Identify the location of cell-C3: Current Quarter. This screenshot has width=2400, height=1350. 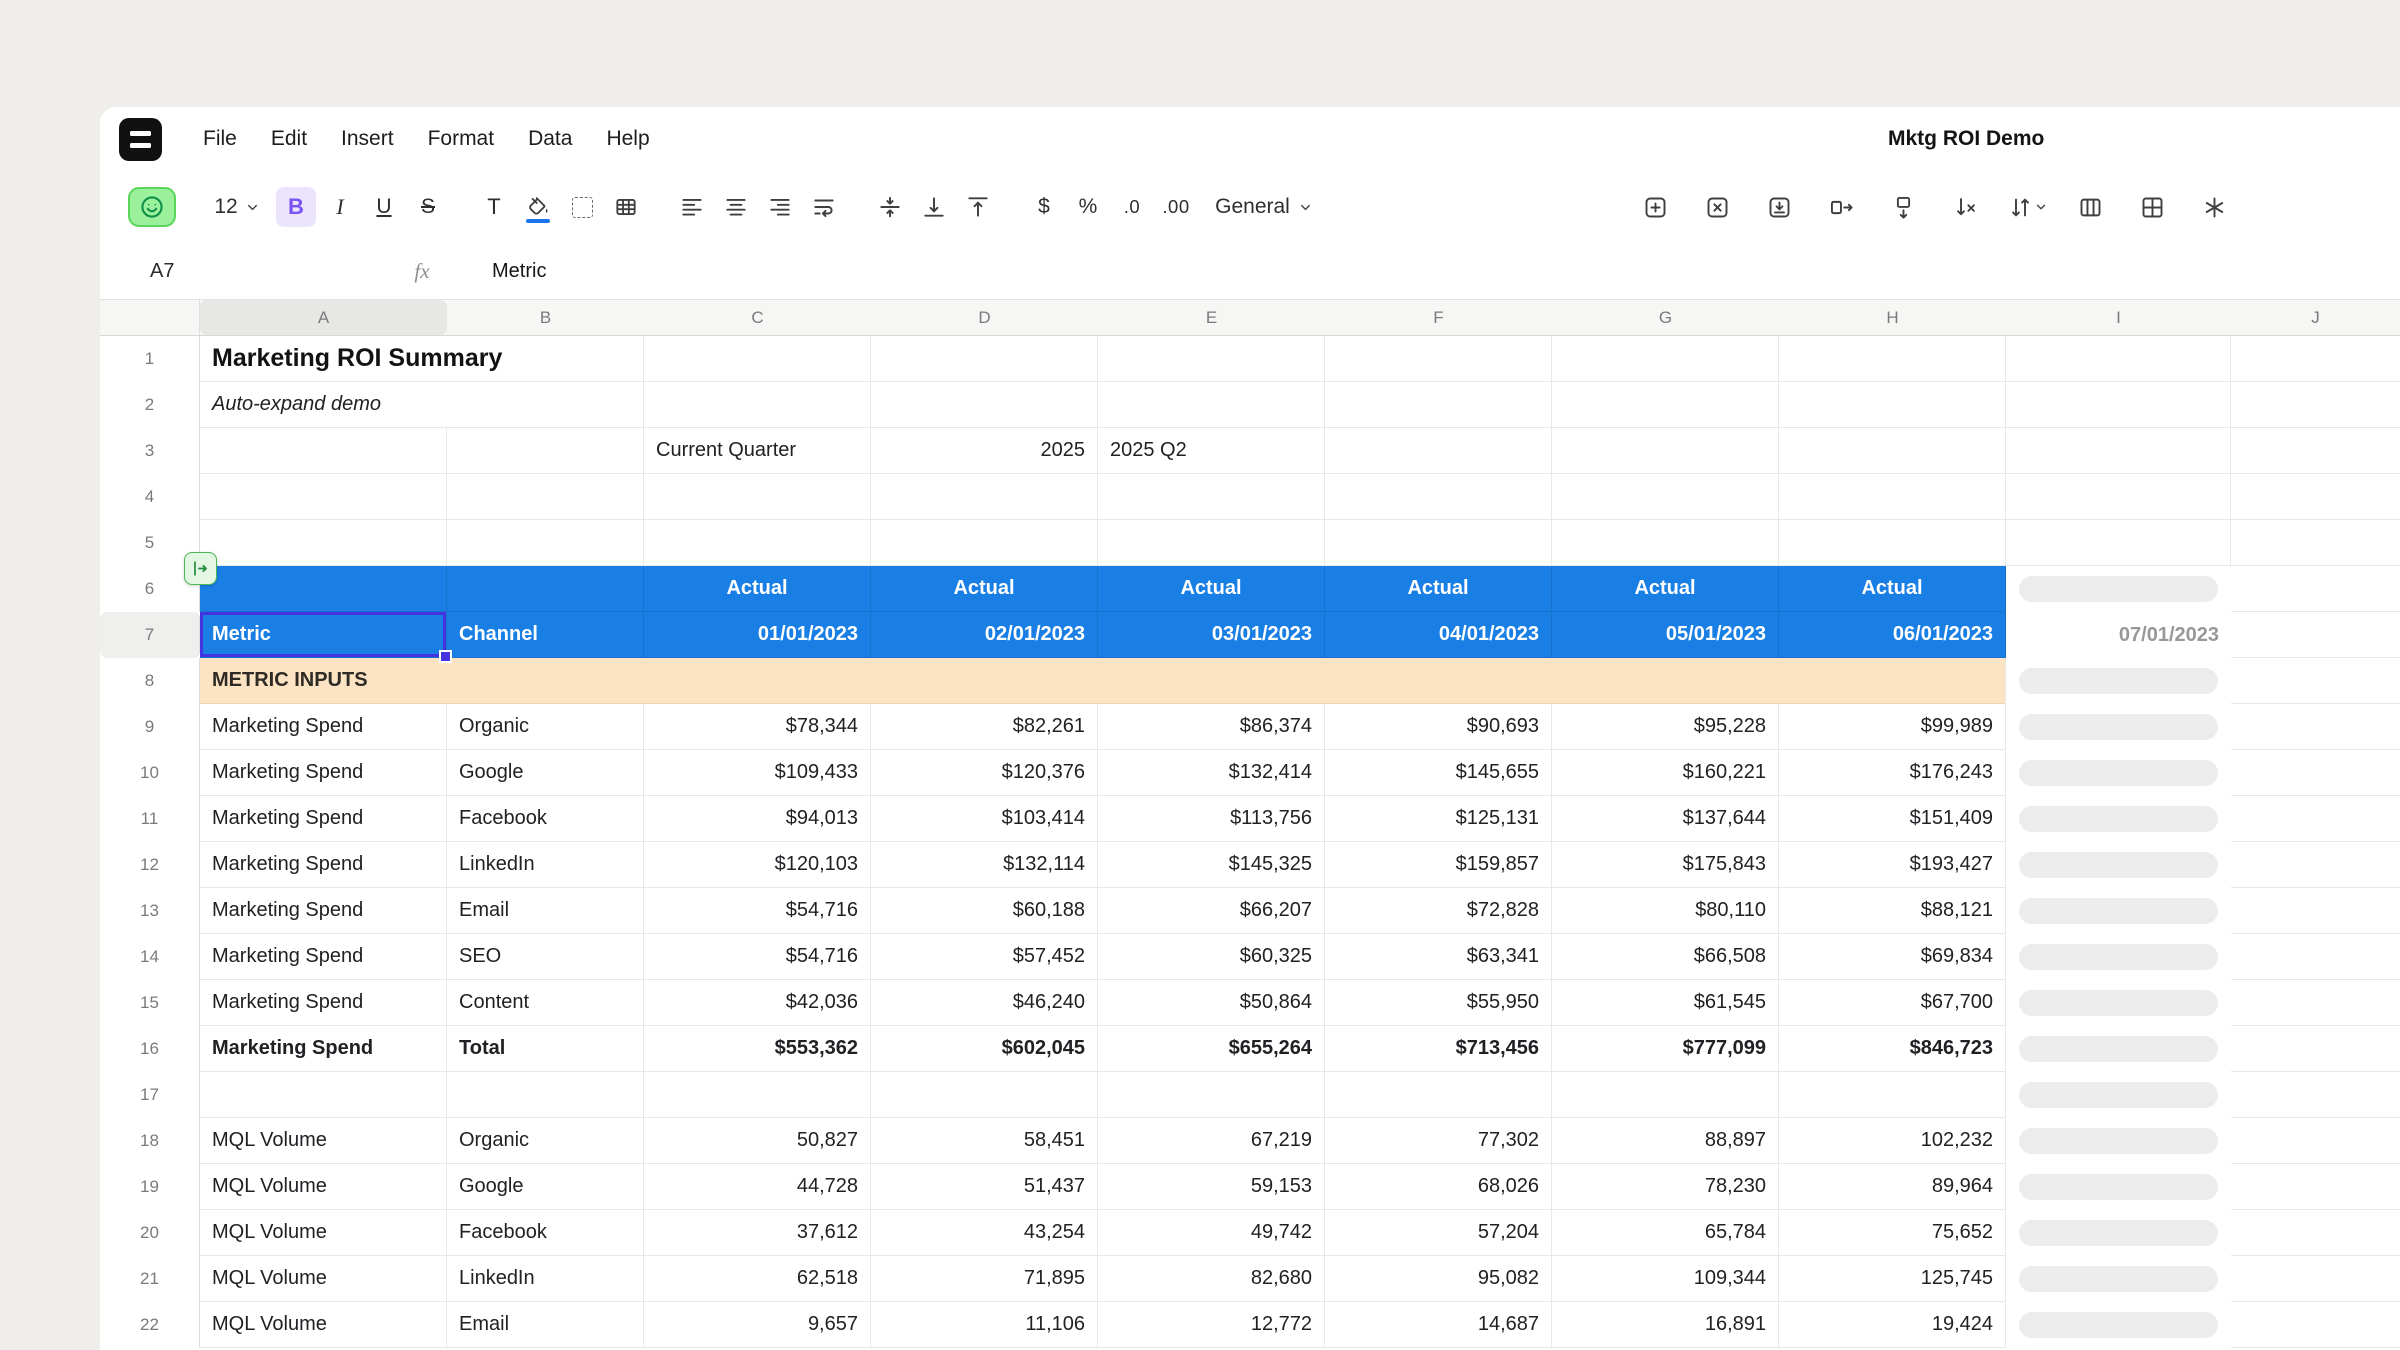
(757, 451).